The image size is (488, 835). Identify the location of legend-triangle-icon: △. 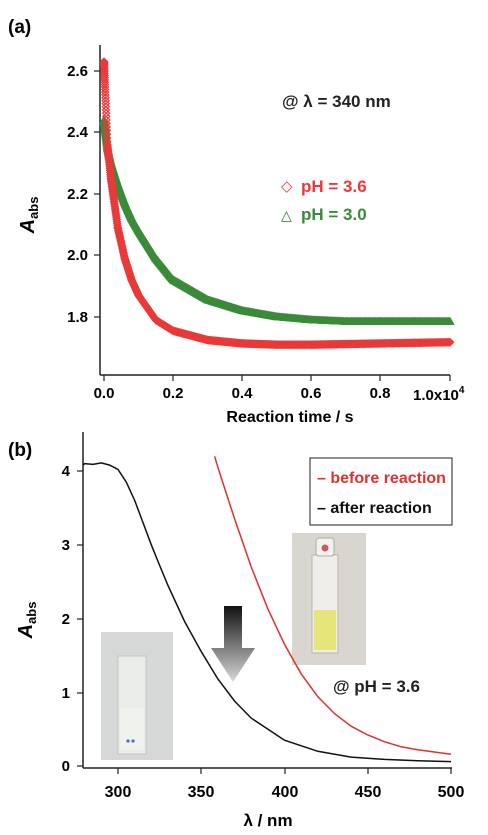
(286, 215).